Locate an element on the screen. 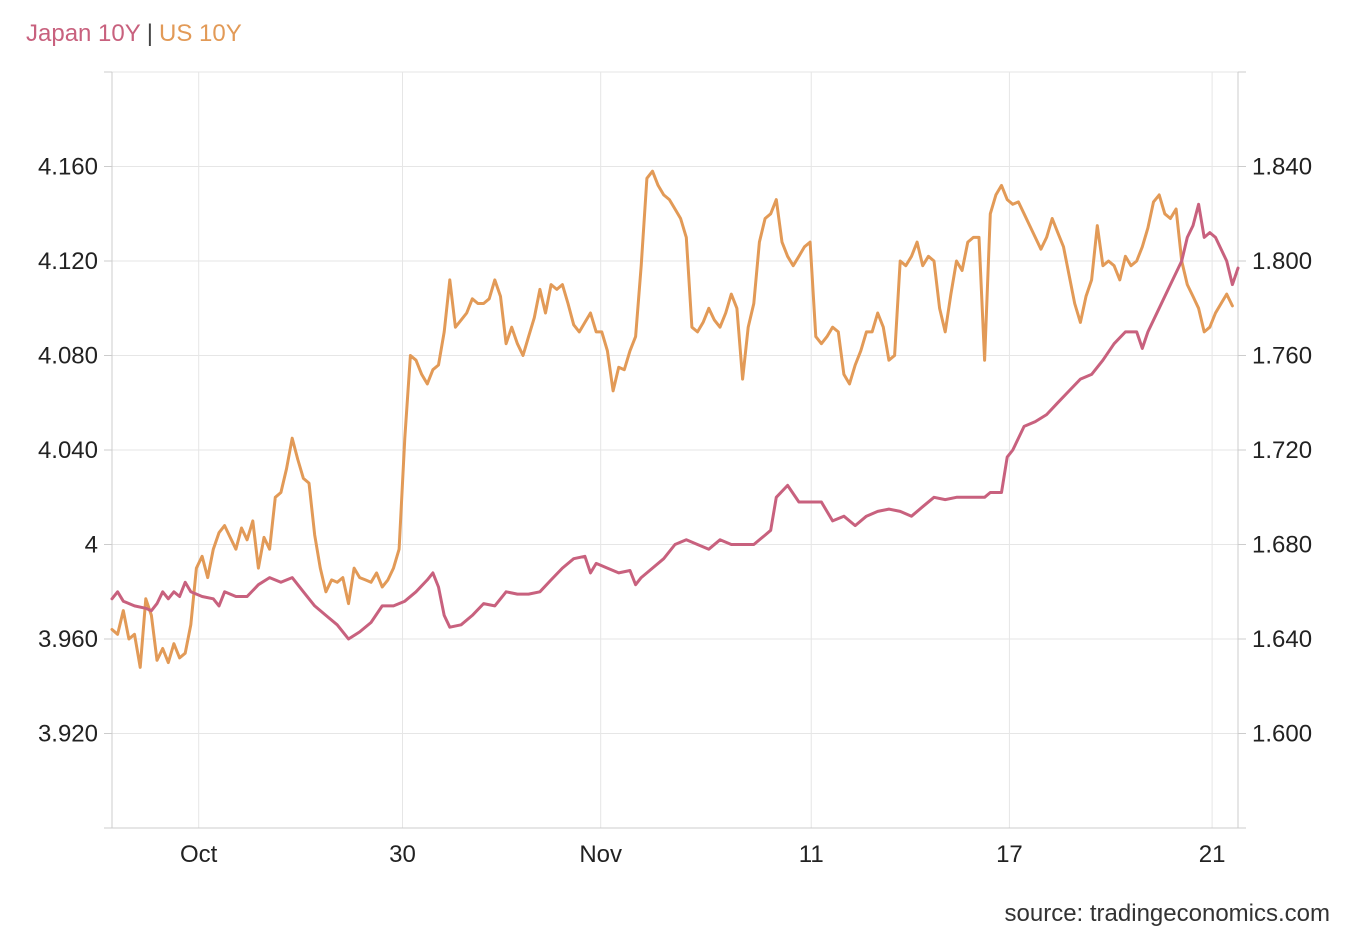 This screenshot has height=936, width=1350. x-axis-tick-label: 21 is located at coordinates (1212, 854).